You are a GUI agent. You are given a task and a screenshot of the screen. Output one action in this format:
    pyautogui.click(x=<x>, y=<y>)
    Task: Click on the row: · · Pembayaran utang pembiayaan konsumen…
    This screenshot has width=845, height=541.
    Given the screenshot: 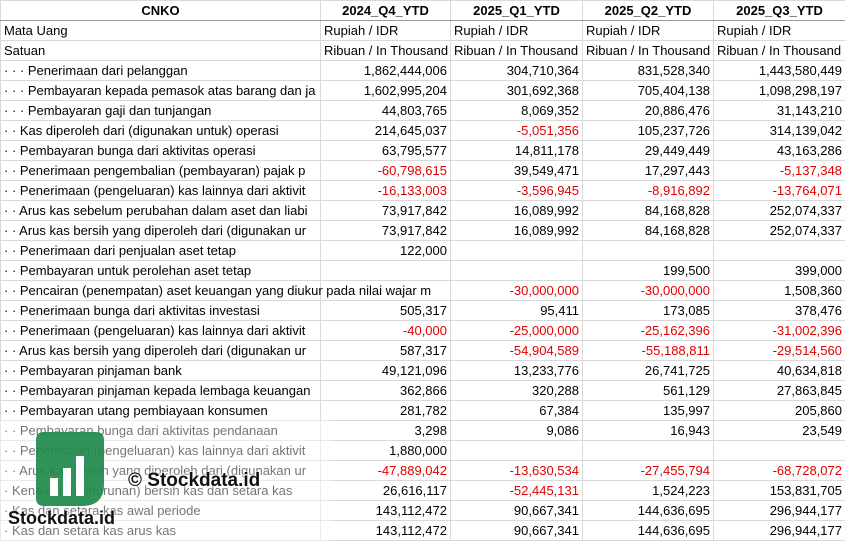 What is the action you would take?
    pyautogui.click(x=422, y=410)
    